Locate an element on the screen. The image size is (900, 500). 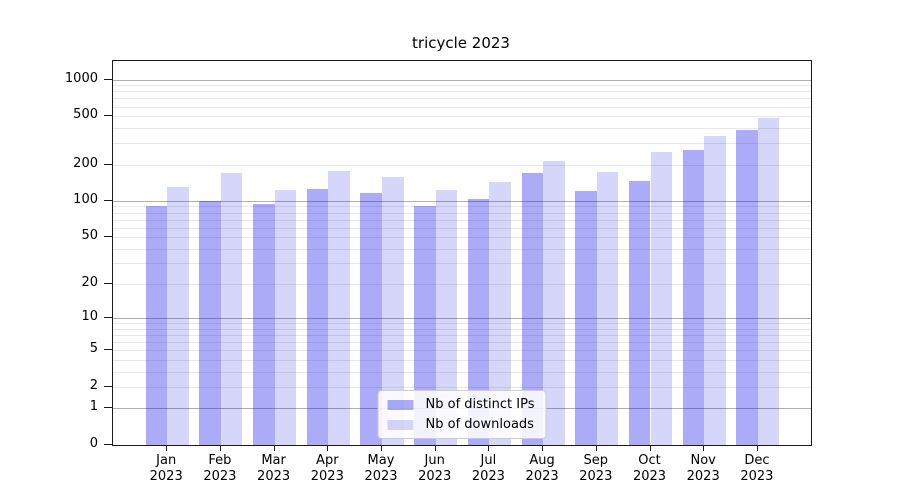
x-tick-mar-2023 is located at coordinates (274, 448).